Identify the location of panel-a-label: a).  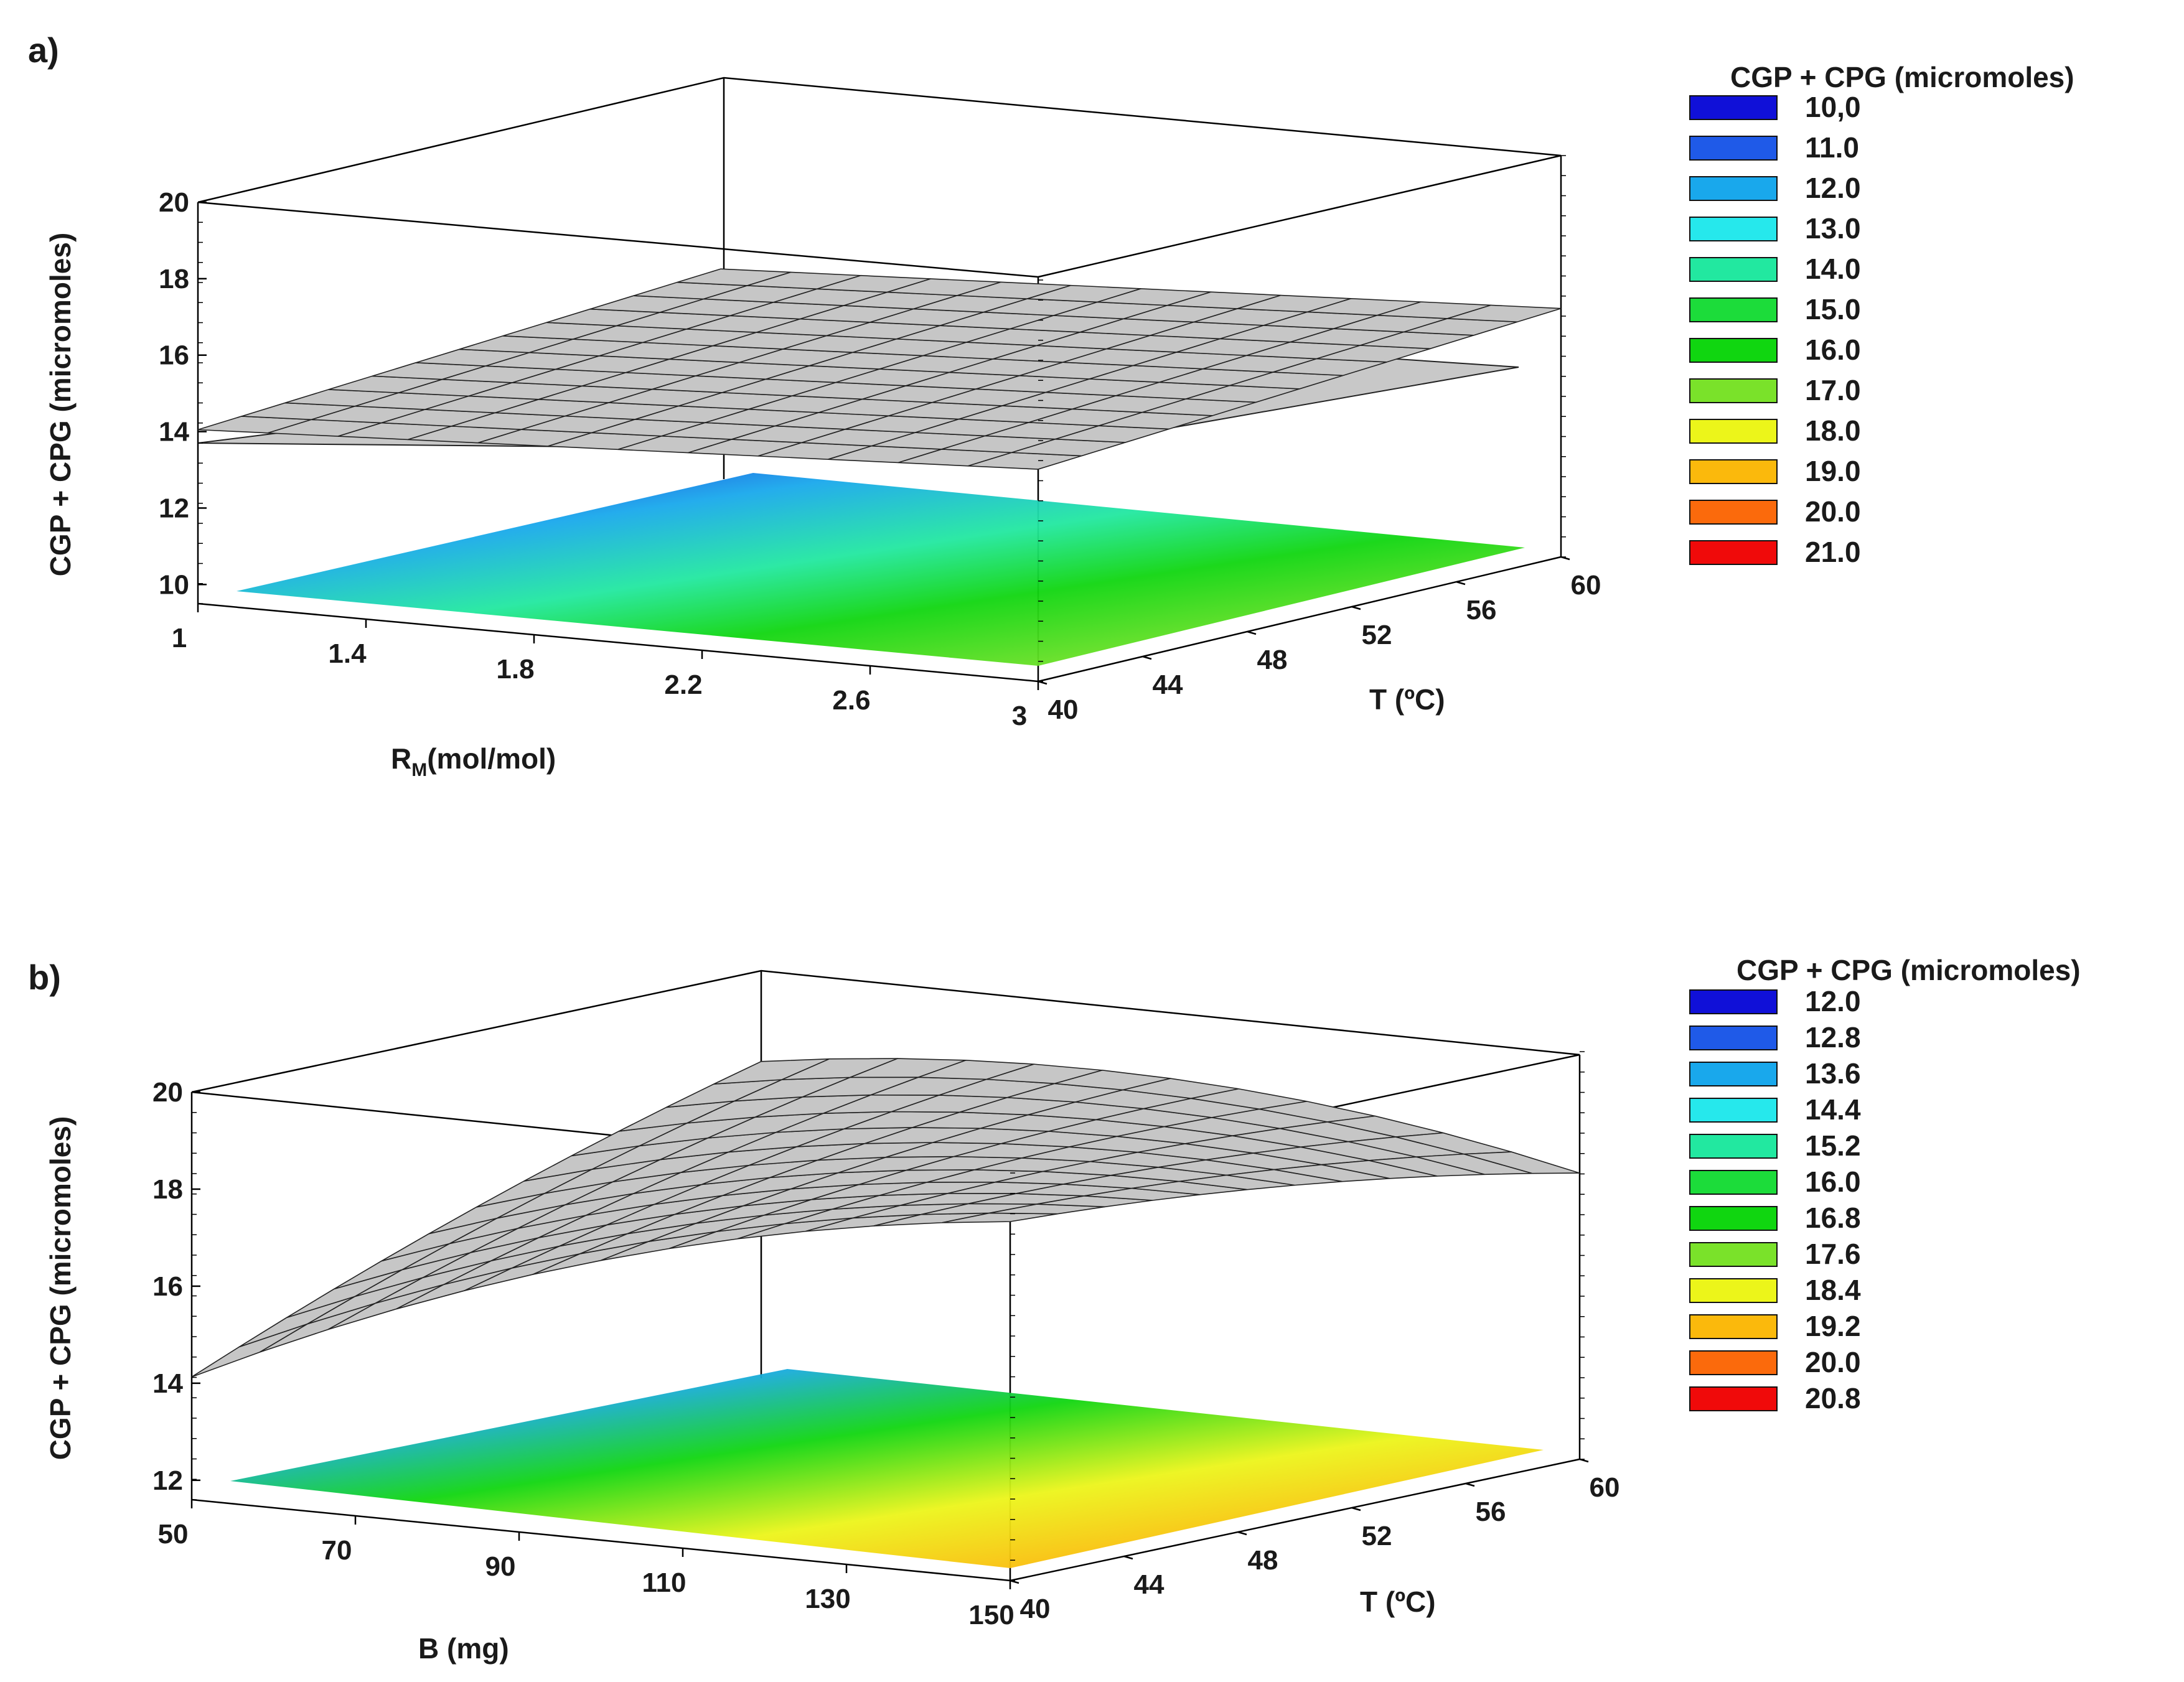
(43, 50).